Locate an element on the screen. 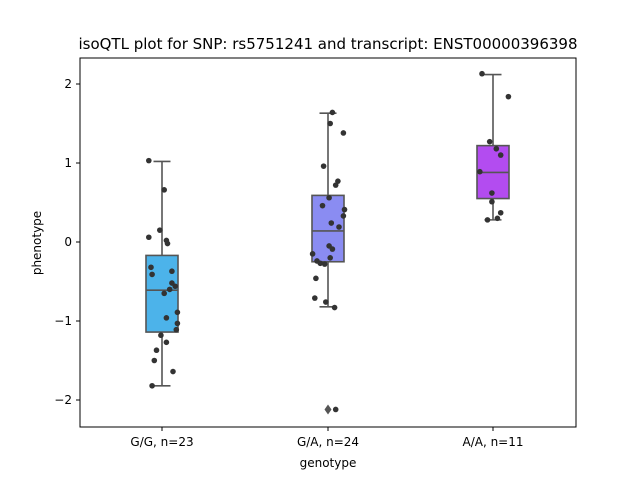 The image size is (640, 480). y-tick-label: −2 is located at coordinates (63, 400).